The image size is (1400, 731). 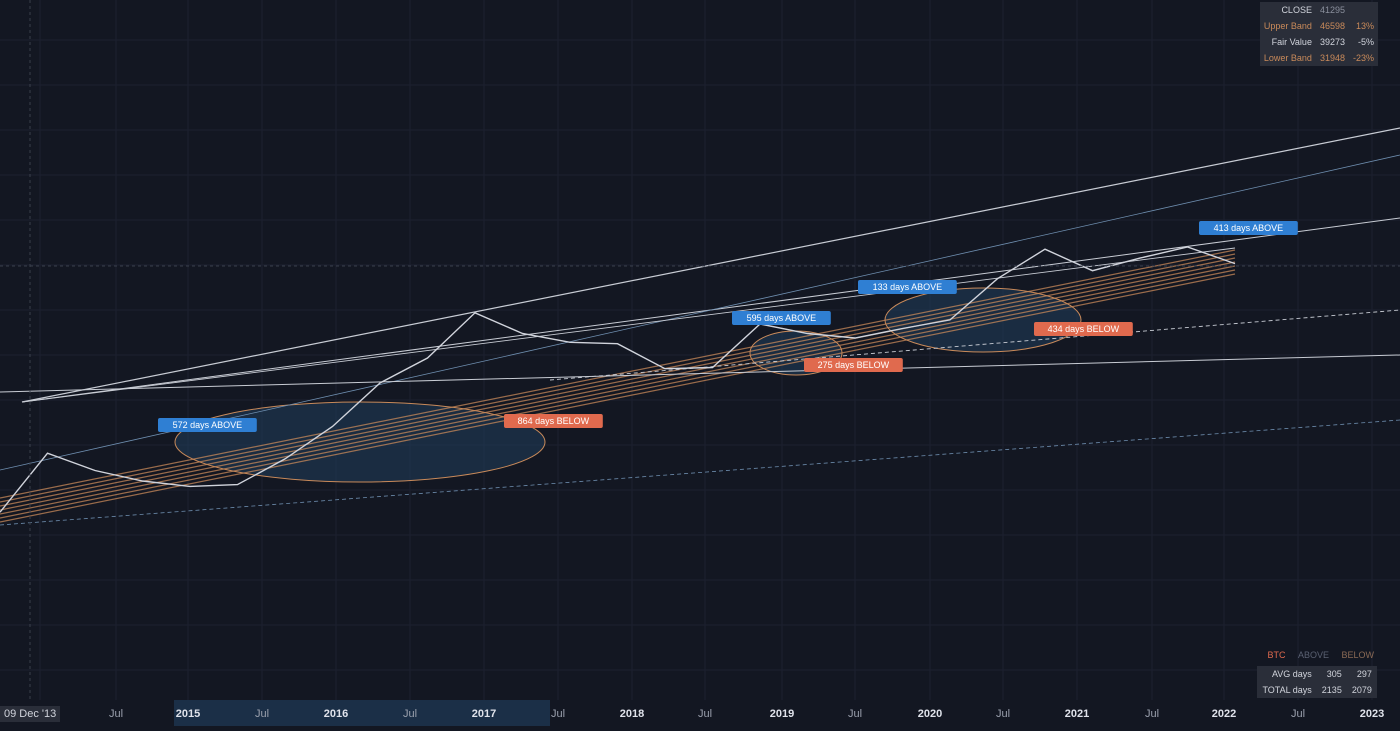 I want to click on stats-pct, so click(x=1363, y=10).